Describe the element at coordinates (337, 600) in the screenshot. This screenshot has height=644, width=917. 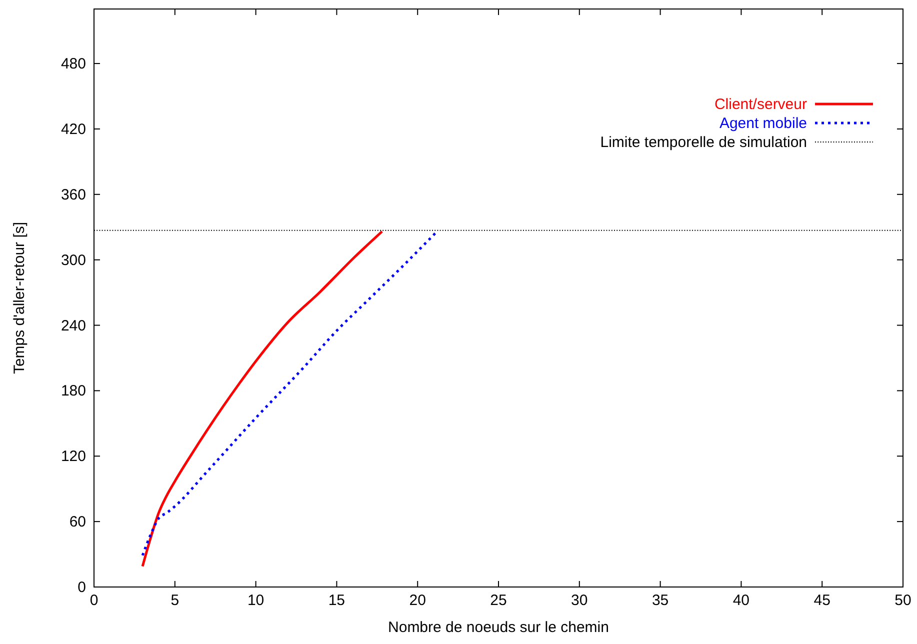
I see `x-tick-label: 15` at that location.